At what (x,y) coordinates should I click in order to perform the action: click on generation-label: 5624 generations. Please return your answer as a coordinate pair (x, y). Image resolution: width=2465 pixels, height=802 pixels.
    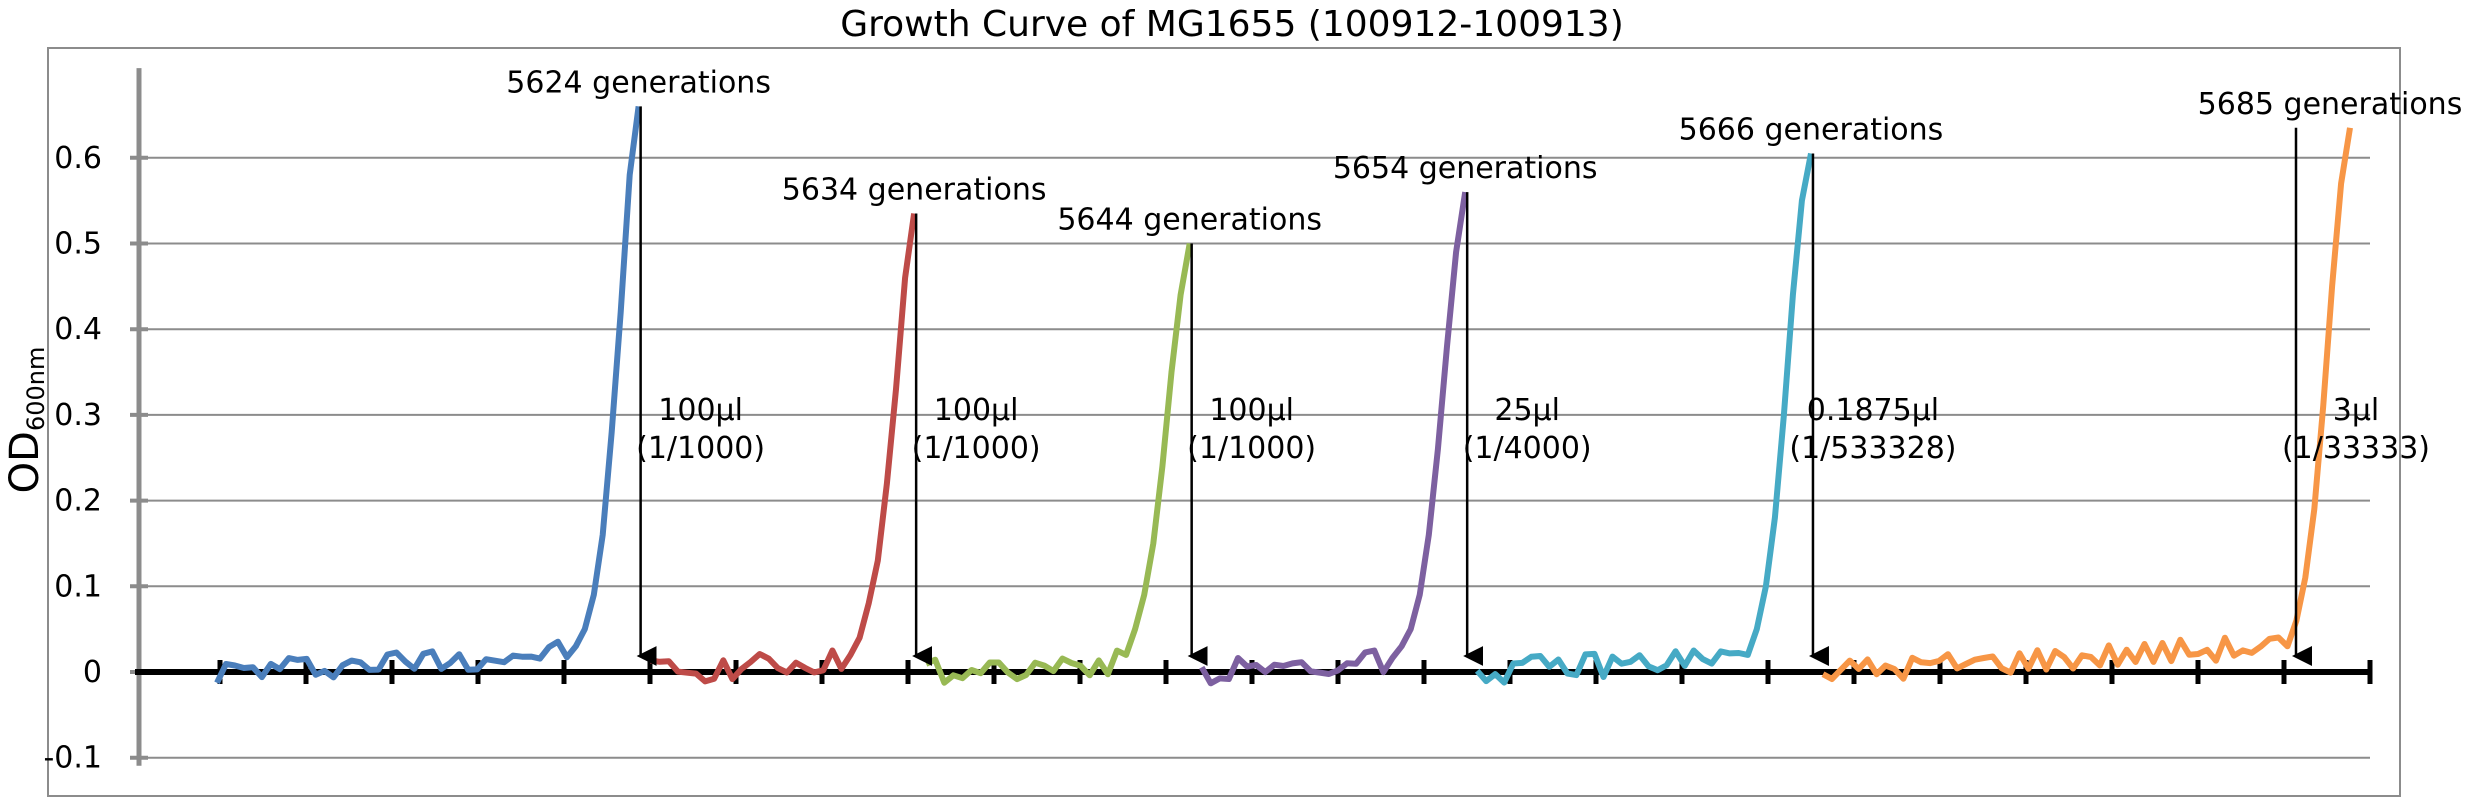
    Looking at the image, I should click on (638, 82).